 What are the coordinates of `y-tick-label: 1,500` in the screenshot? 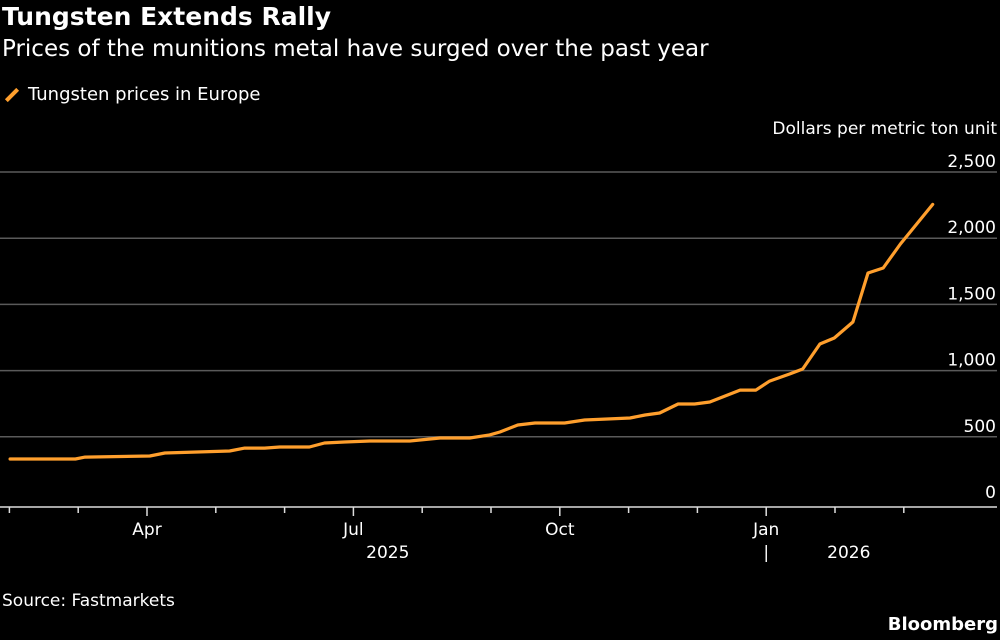 It's located at (971, 294).